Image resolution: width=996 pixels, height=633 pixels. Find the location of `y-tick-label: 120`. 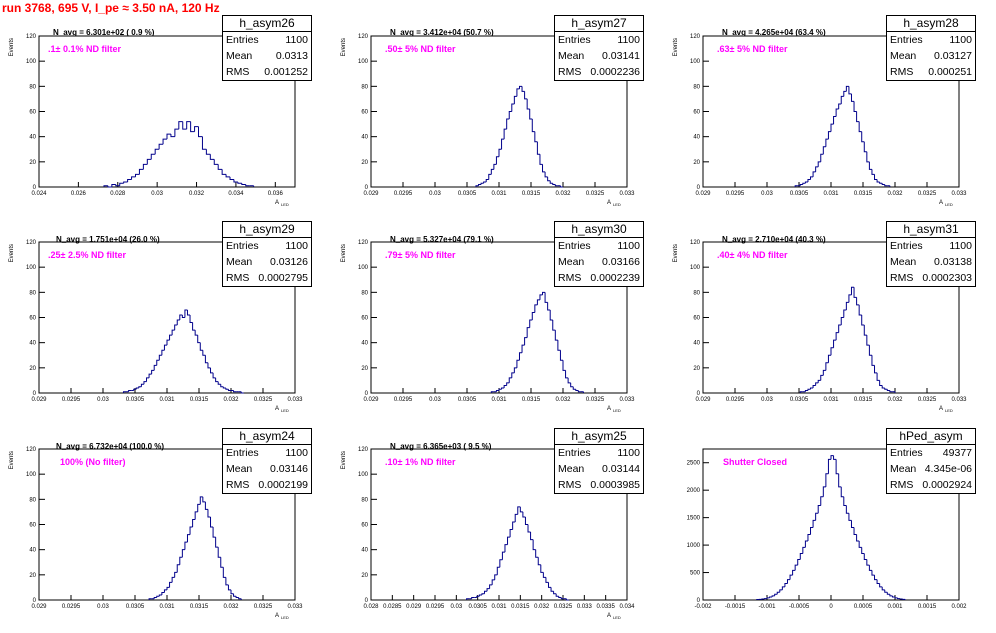

y-tick-label: 120 is located at coordinates (695, 243).